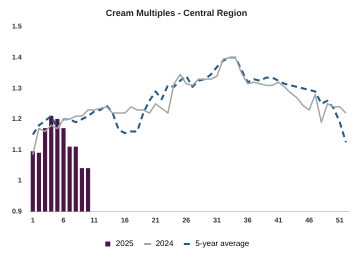 This screenshot has width=357, height=262. Describe the element at coordinates (222, 243) in the screenshot. I see `legend-label: 5-year average` at that location.